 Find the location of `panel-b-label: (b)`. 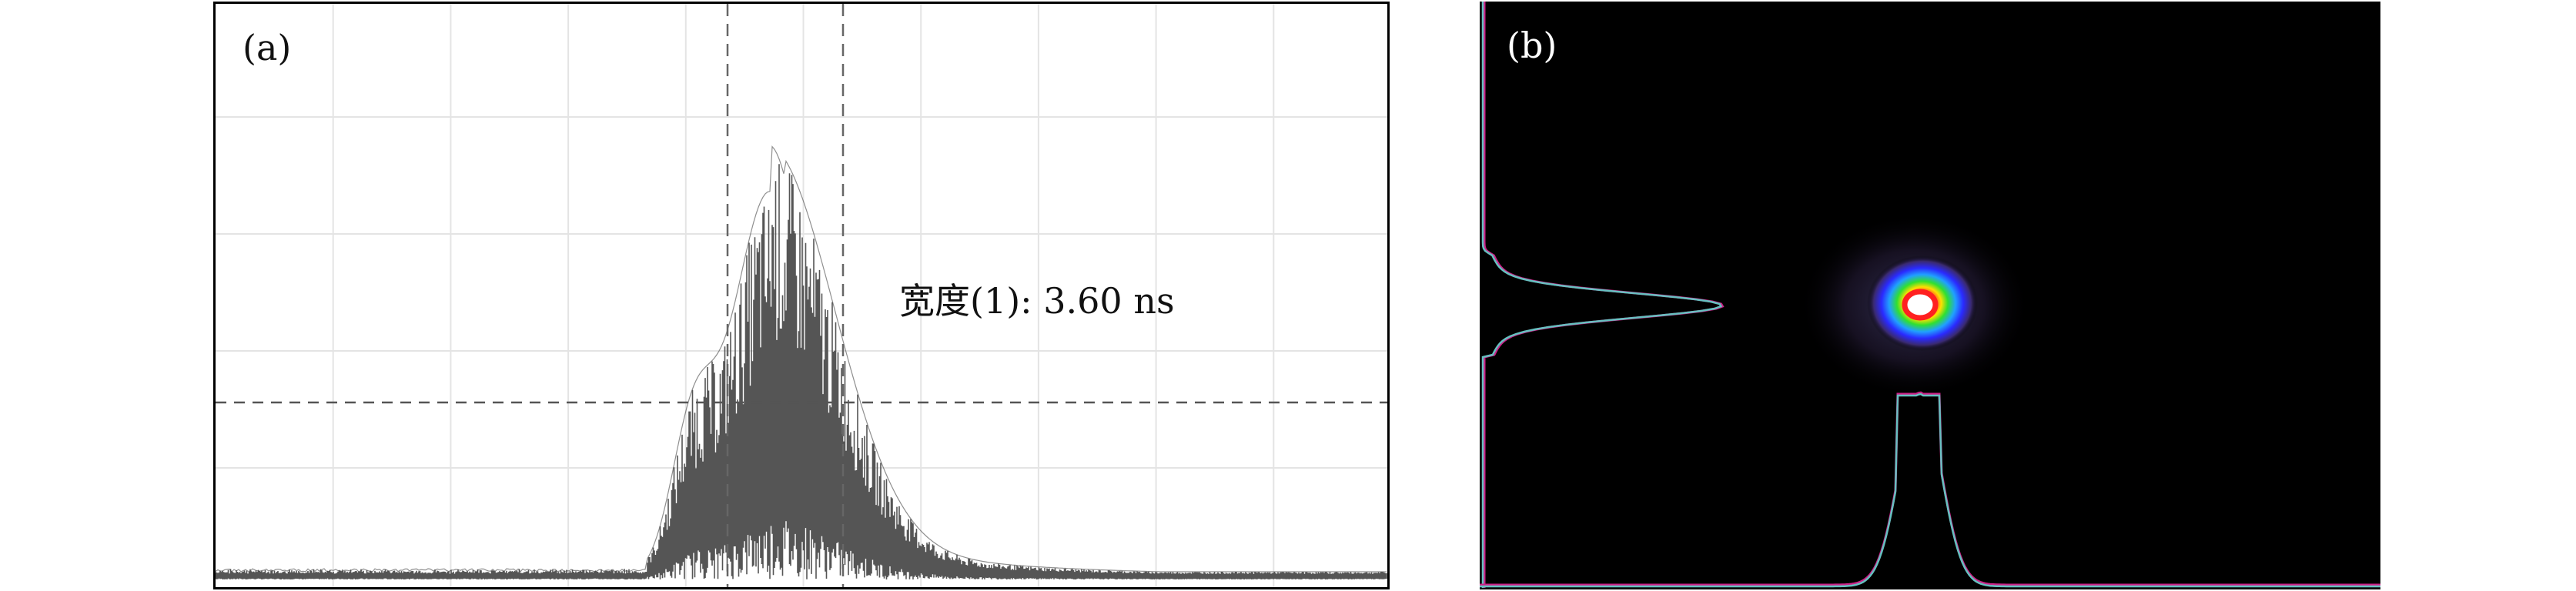

panel-b-label: (b) is located at coordinates (1532, 45).